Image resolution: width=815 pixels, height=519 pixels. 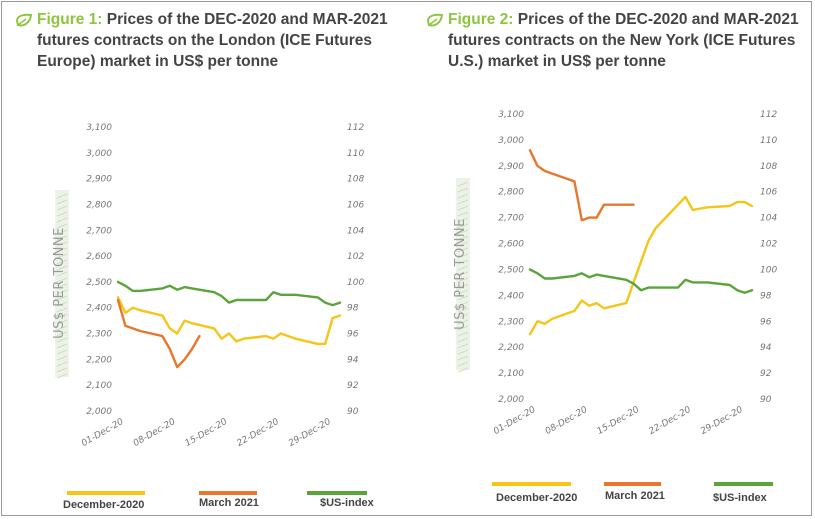 I want to click on chart-1-y2-tick-label: 90, so click(x=353, y=412).